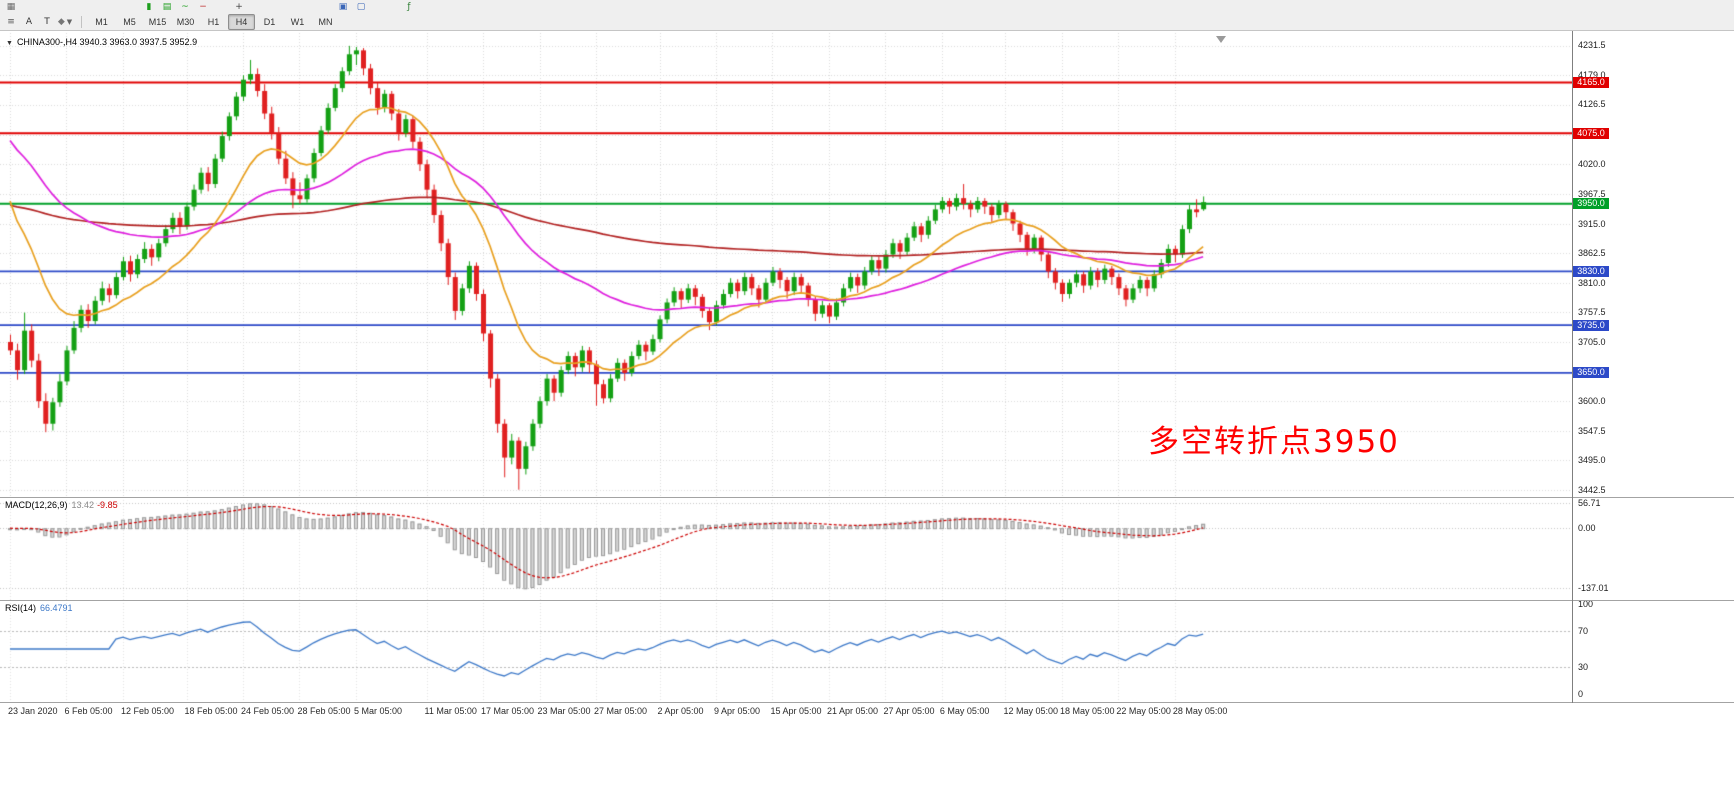 Image resolution: width=1734 pixels, height=801 pixels. Describe the element at coordinates (964, 711) in the screenshot. I see `time-axis-label: 6 May 05:00` at that location.